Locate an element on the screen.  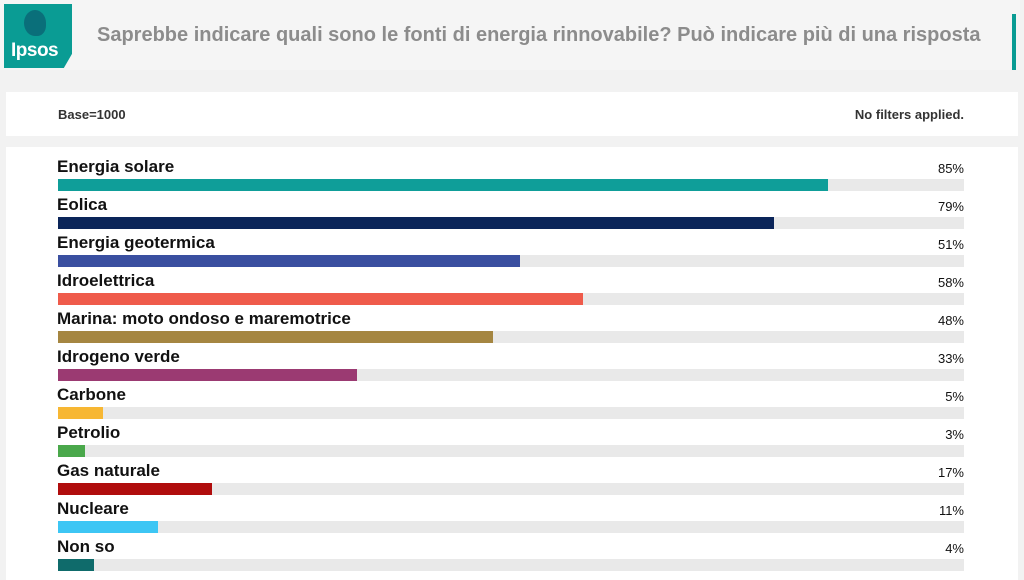
value-label: 5% is located at coordinates (954, 396).